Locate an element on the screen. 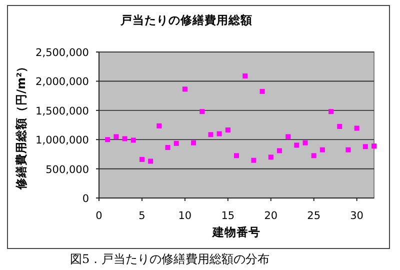 This screenshot has height=270, width=400. y-tick-label: 2,000,000 is located at coordinates (62, 82).